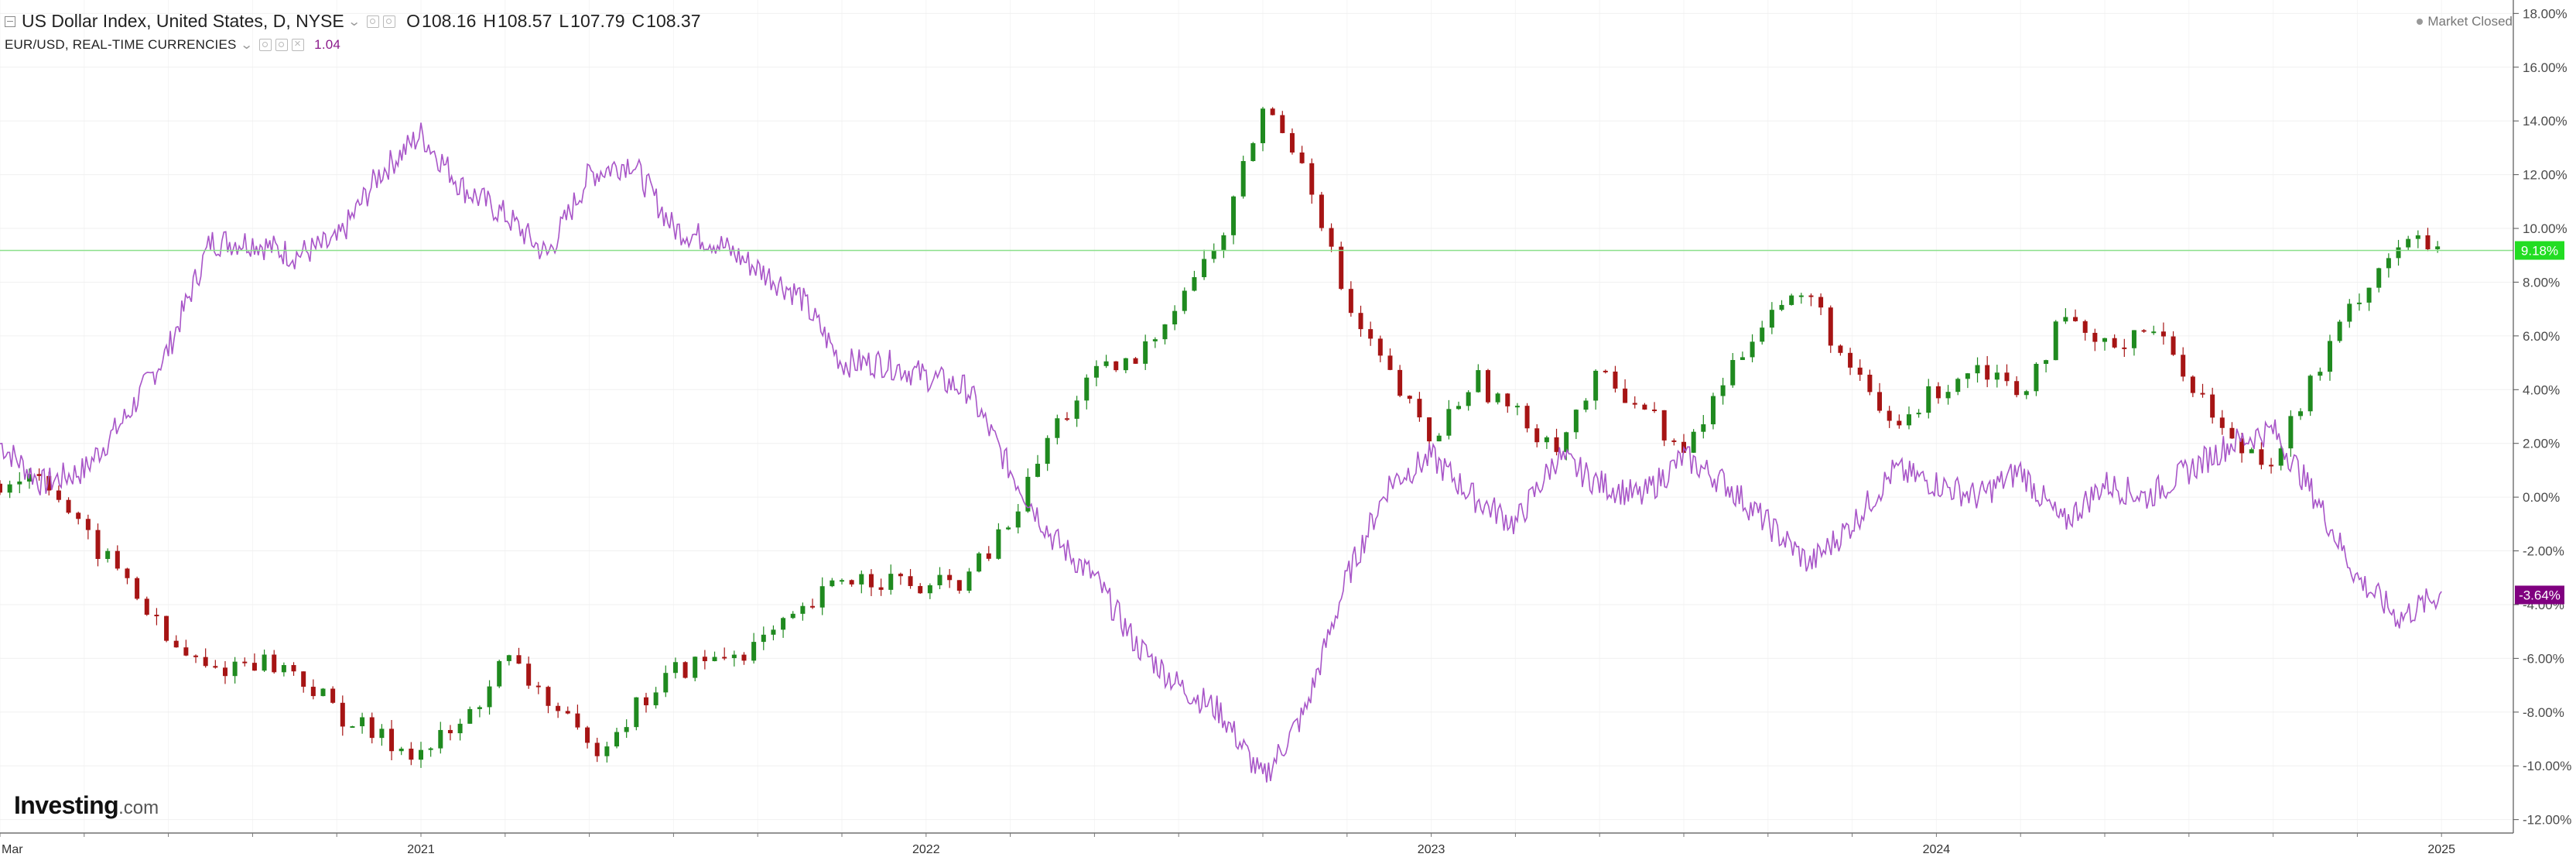 This screenshot has height=864, width=2576. Describe the element at coordinates (183, 21) in the screenshot. I see `series-title: US Dollar Index, United States, D, NYSE` at that location.